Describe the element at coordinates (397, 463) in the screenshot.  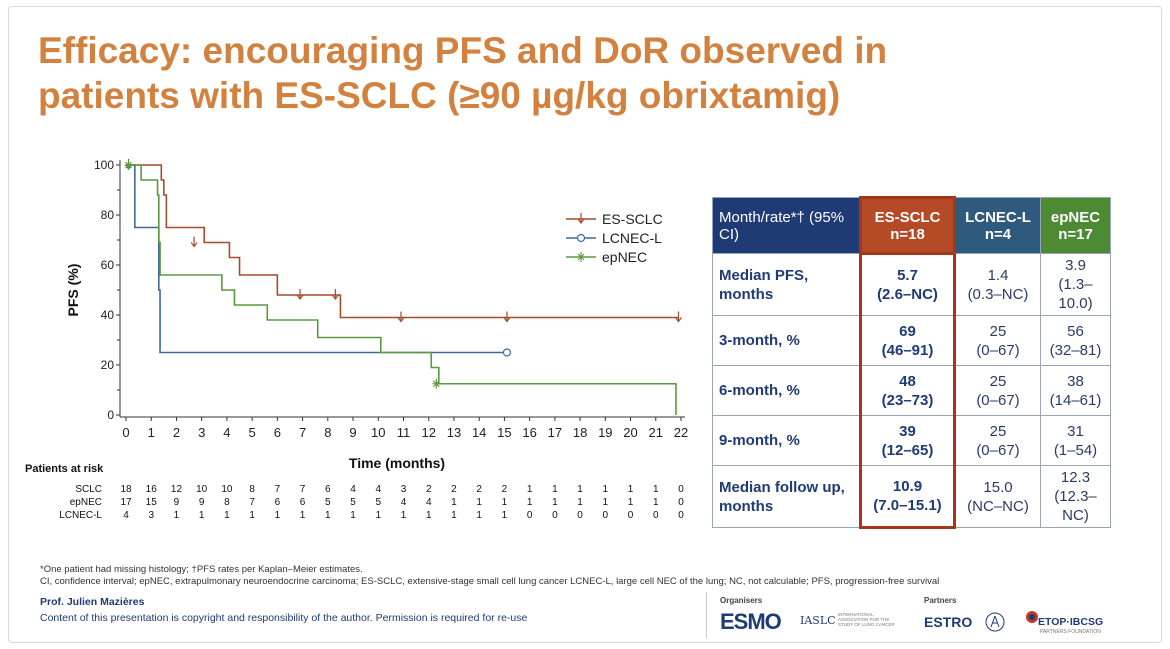
I see `x-axis-label: Time (months)` at that location.